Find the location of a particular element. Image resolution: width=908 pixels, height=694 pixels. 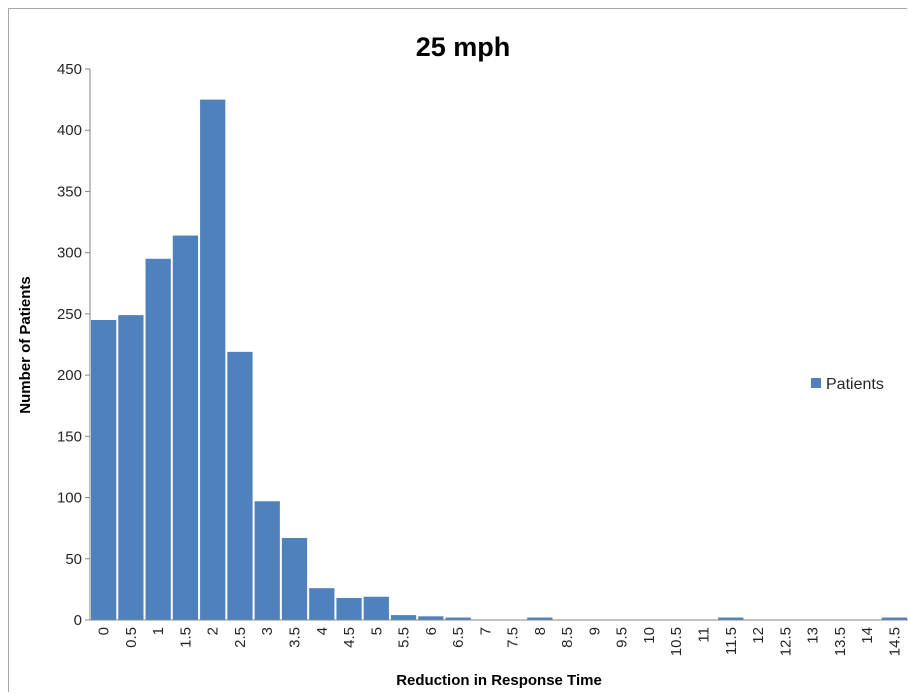

x-tick-label: 12 is located at coordinates (758, 635).